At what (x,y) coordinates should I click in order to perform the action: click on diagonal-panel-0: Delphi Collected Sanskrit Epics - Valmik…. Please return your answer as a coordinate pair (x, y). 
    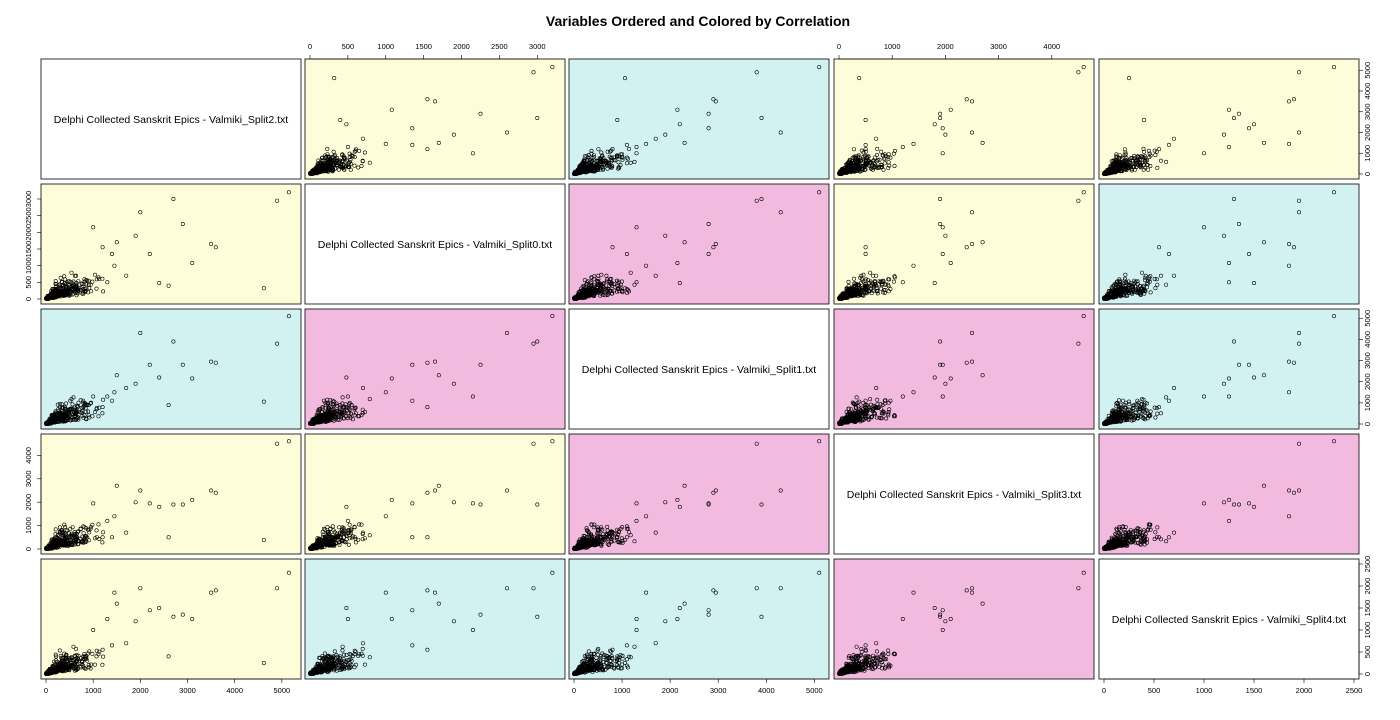
    Looking at the image, I should click on (171, 119).